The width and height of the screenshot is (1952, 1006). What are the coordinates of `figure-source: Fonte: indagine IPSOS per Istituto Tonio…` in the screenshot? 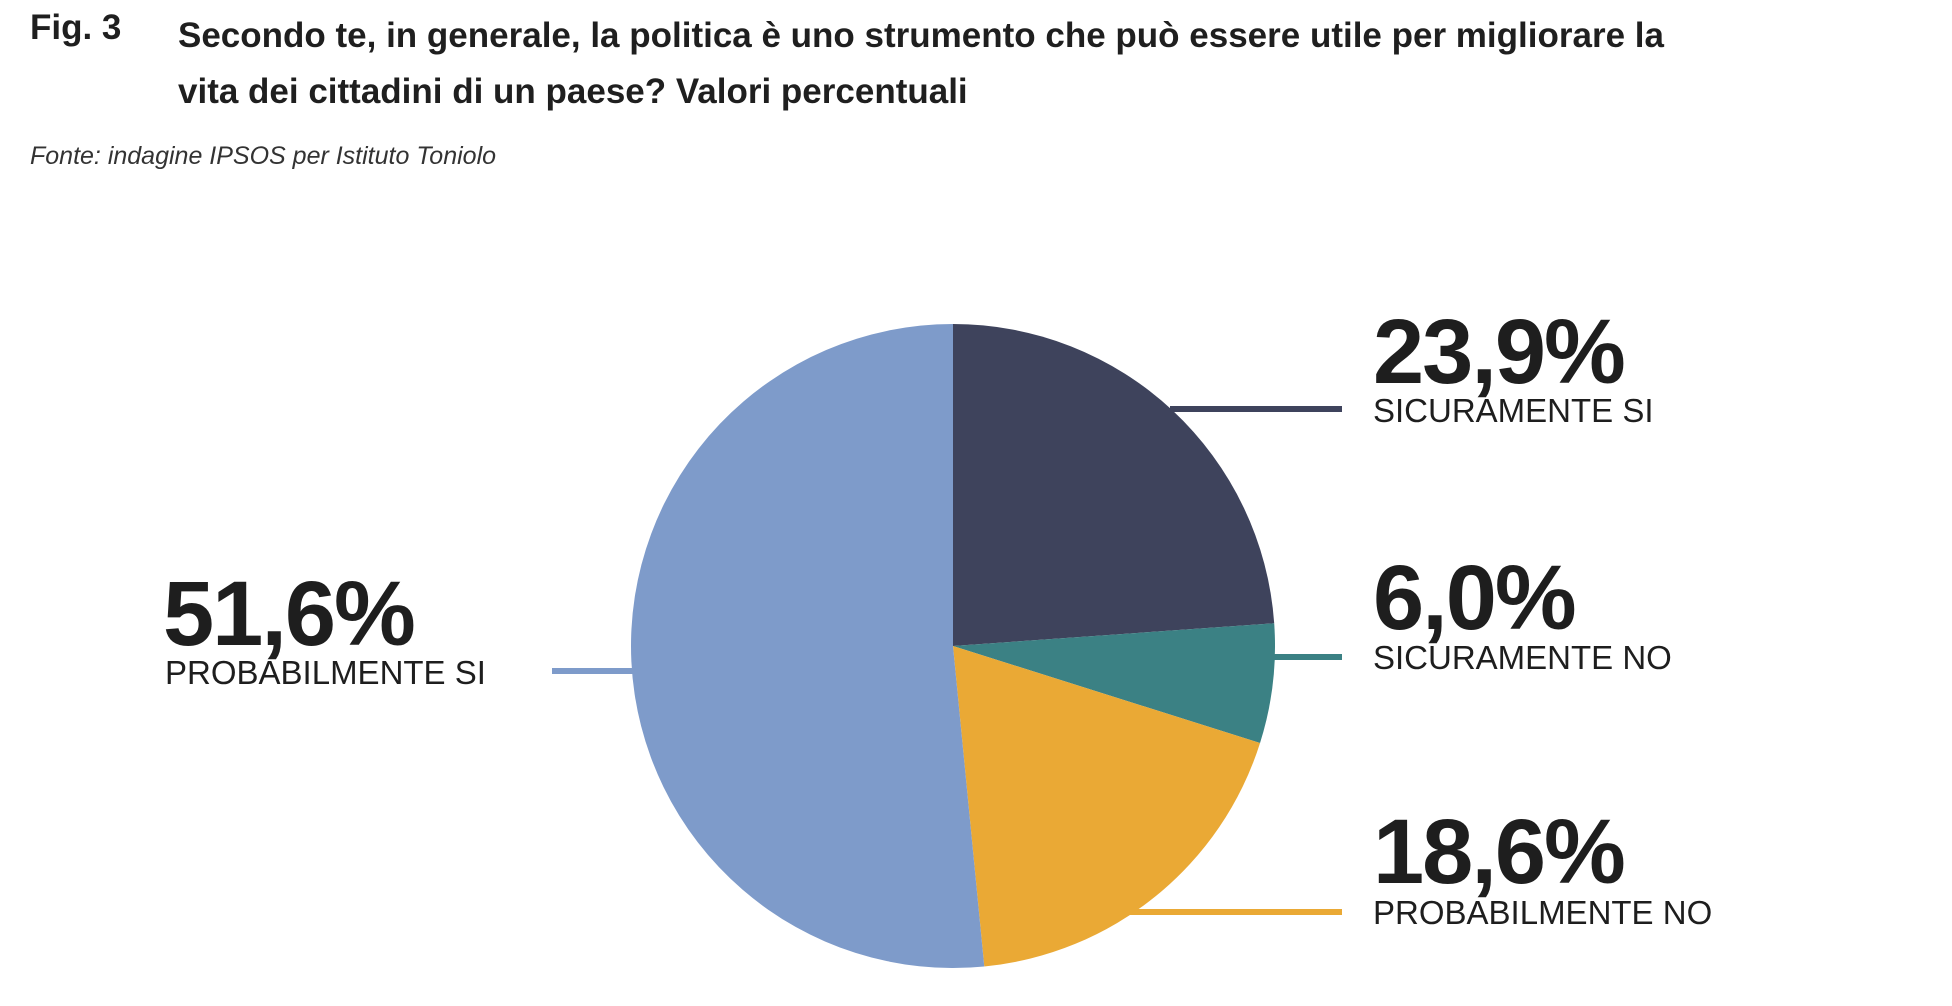 It's located at (263, 156).